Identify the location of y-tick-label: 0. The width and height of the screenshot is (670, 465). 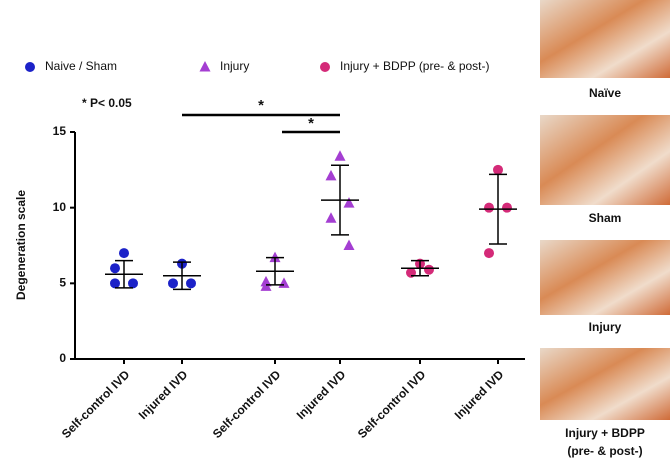
(62, 358).